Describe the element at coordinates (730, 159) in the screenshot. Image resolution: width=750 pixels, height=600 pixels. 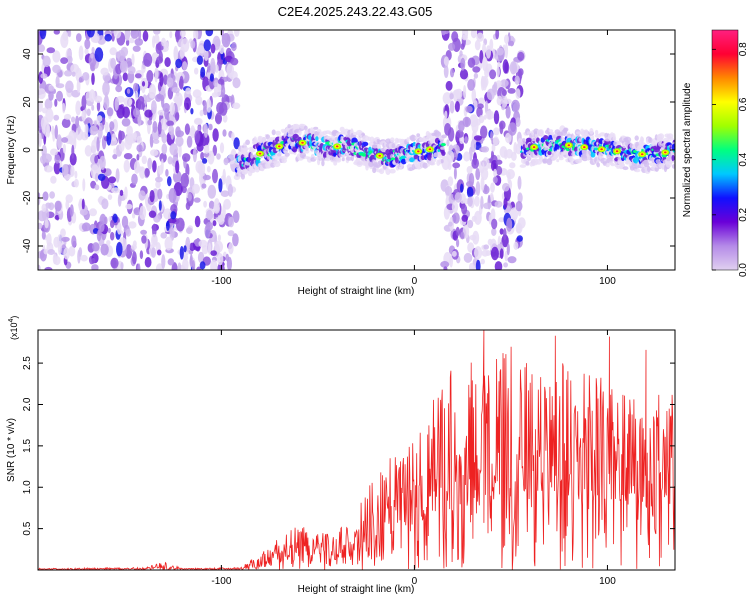
I see `colorbar-ticks: 0.0 0.2 0.4 0.6 0.8` at that location.